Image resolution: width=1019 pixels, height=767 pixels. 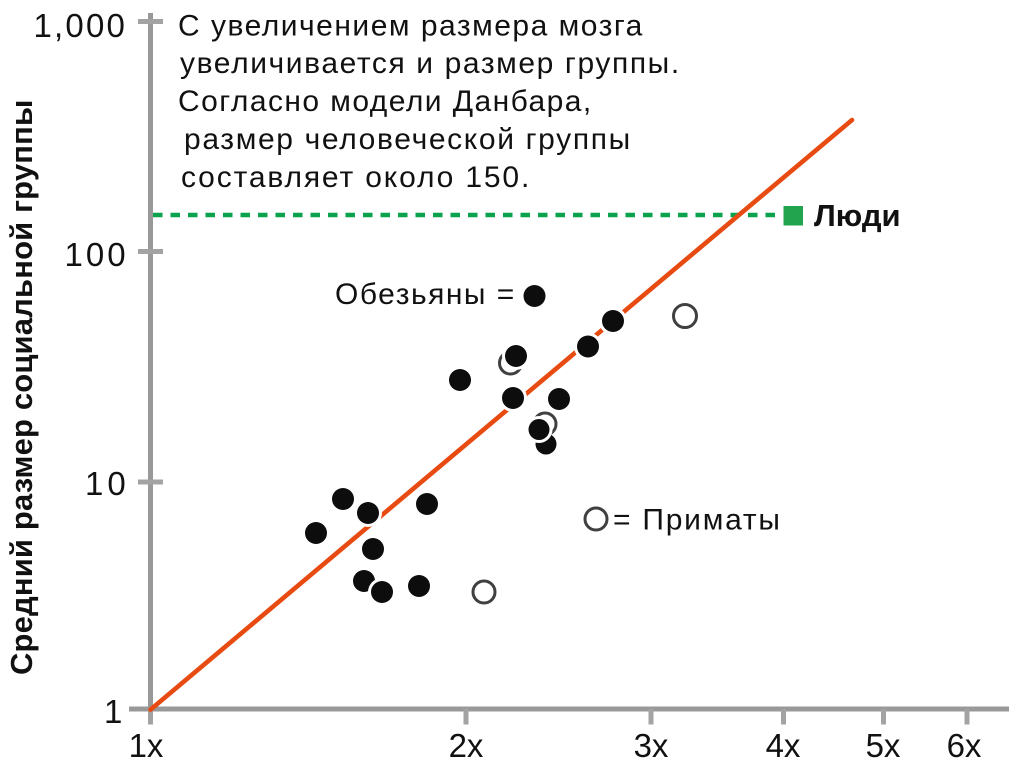 I want to click on svg-text: 3x, so click(x=651, y=745).